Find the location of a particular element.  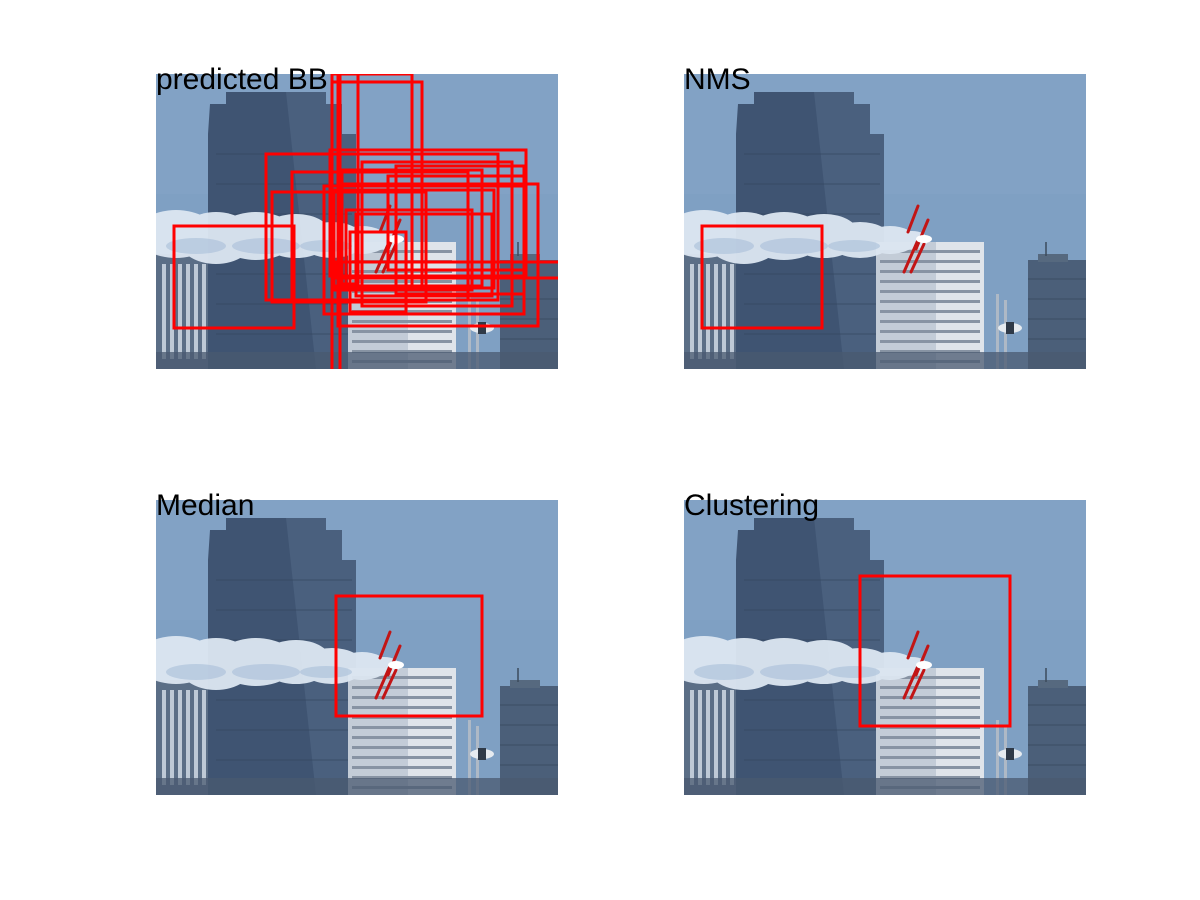

panel-title: predicted BB is located at coordinates (242, 79).